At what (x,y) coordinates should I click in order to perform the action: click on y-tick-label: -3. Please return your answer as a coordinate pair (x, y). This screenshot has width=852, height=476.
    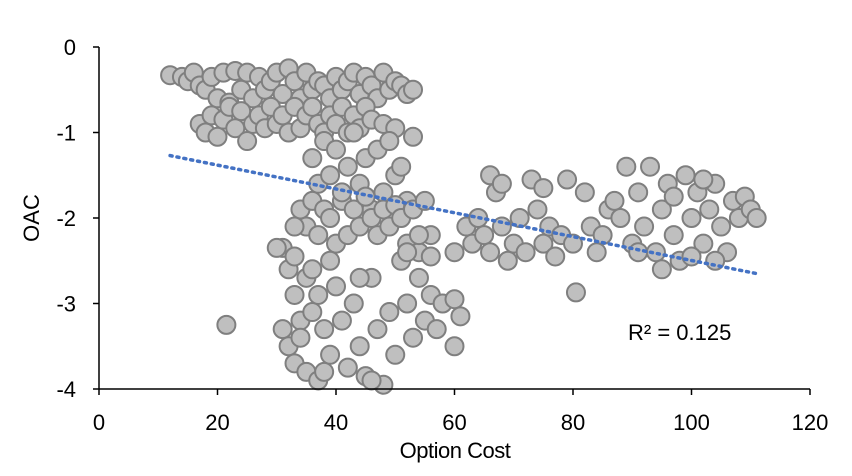
    Looking at the image, I should click on (66, 304).